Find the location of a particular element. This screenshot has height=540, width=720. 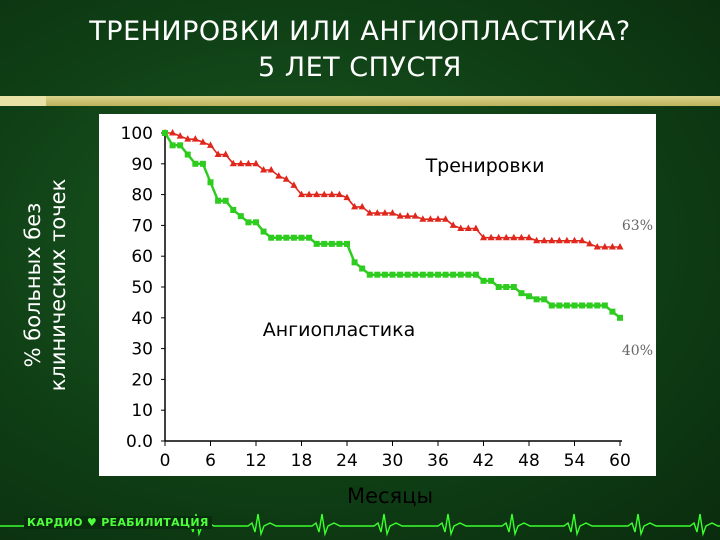

y-axis-label-line2: клинических точек is located at coordinates (58, 285).